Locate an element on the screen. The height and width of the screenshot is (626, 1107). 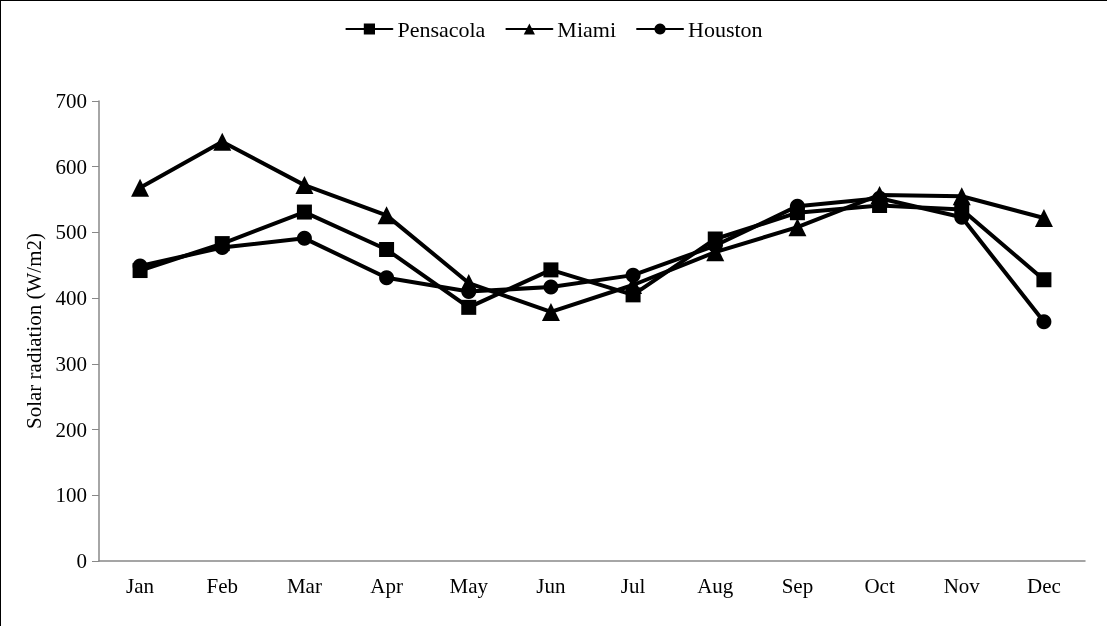
x-tick-label: Dec is located at coordinates (1044, 585).